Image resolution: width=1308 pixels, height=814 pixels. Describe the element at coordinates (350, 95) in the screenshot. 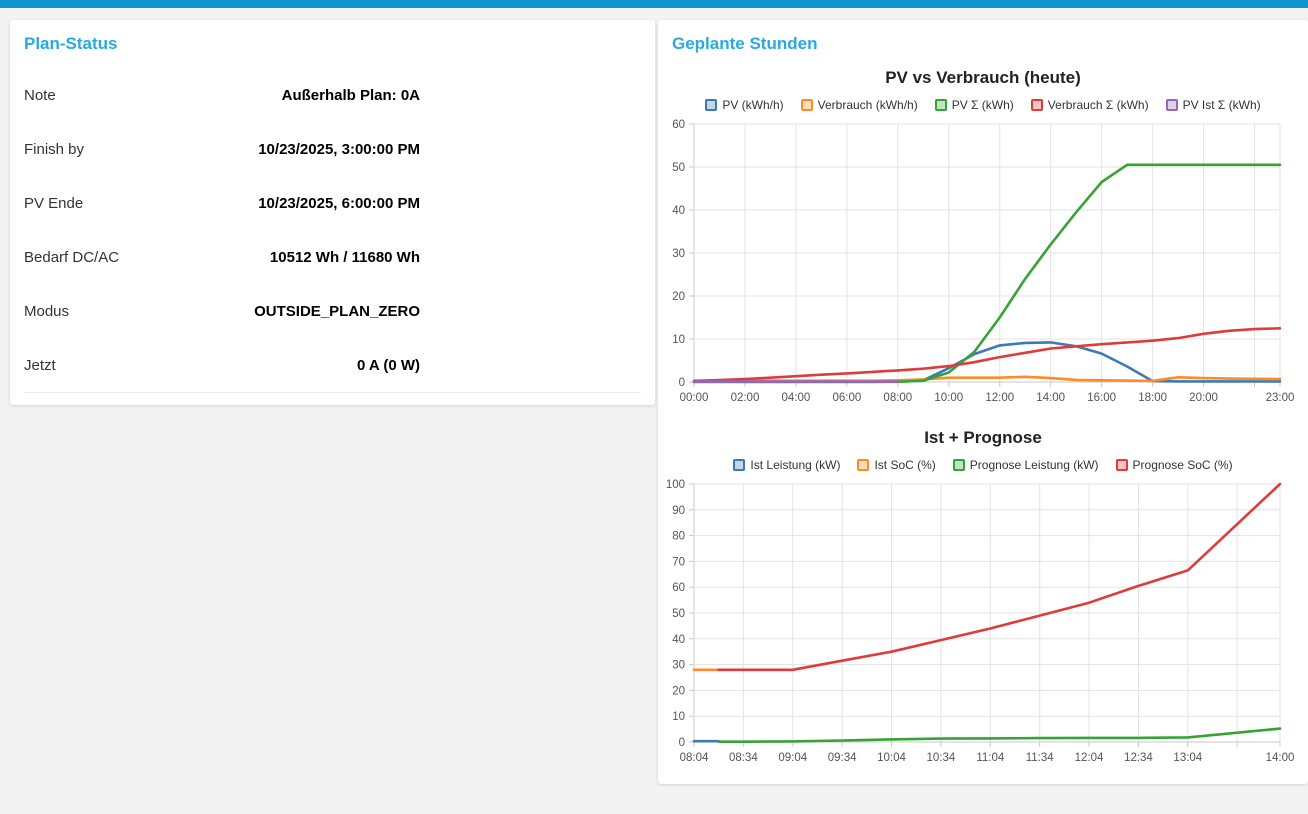

I see `row-value: Außerhalb Plan: 0A` at that location.